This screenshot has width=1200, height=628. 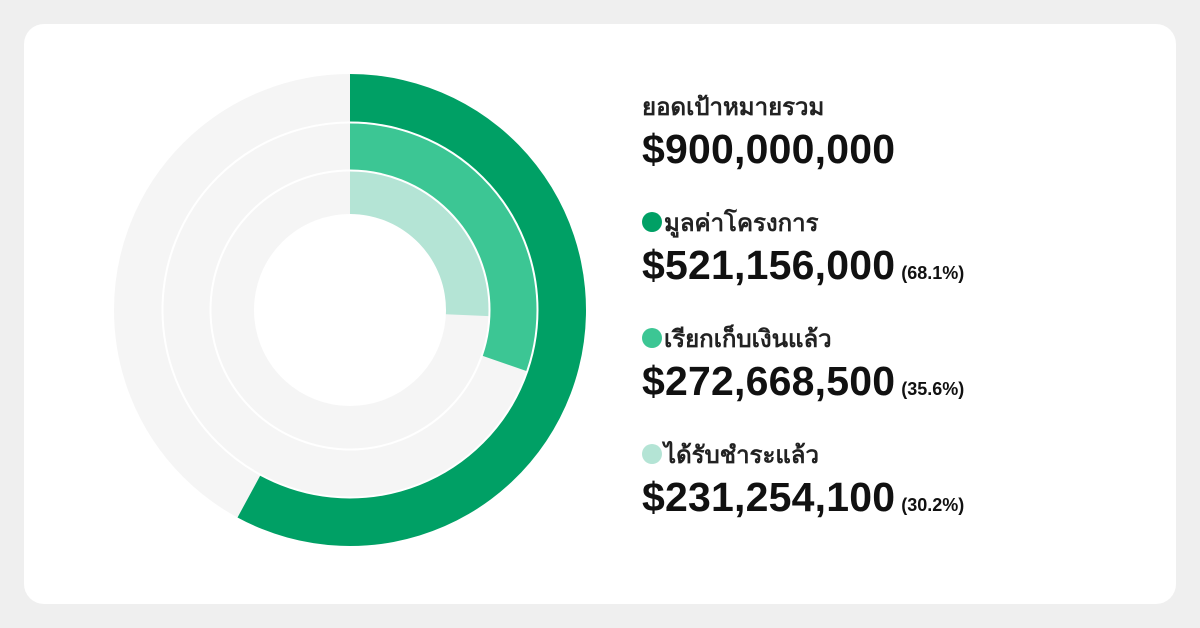 I want to click on legend-percent-received: (30.2%), so click(x=933, y=505).